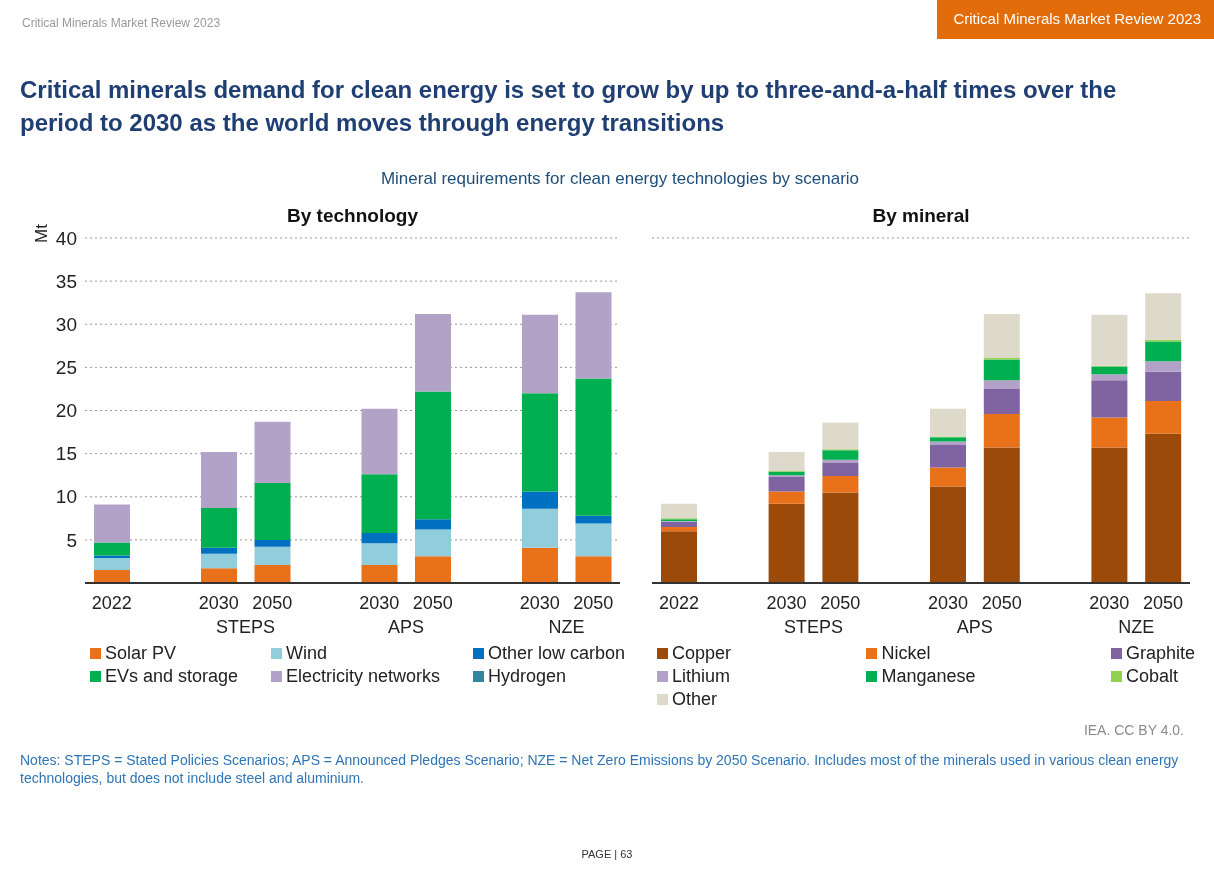 This screenshot has width=1214, height=871. What do you see at coordinates (569, 106) in the screenshot?
I see `text: Critical minerals demand for clean energy is set to grow by up to three-and-a-half times over the period to 2030 as the world moves through energy transitions` at bounding box center [569, 106].